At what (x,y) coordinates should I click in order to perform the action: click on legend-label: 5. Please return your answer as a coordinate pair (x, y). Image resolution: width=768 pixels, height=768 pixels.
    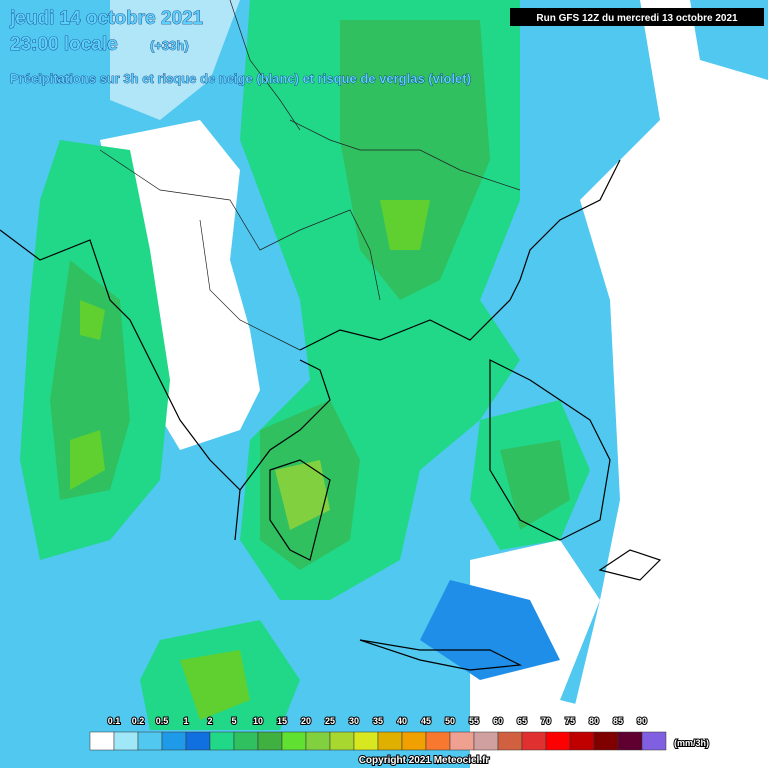
    Looking at the image, I should click on (233, 721).